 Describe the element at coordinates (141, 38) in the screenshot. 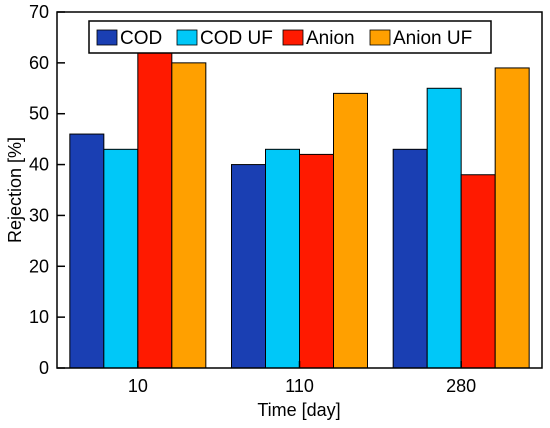

I see `legend-label-cod: COD` at that location.